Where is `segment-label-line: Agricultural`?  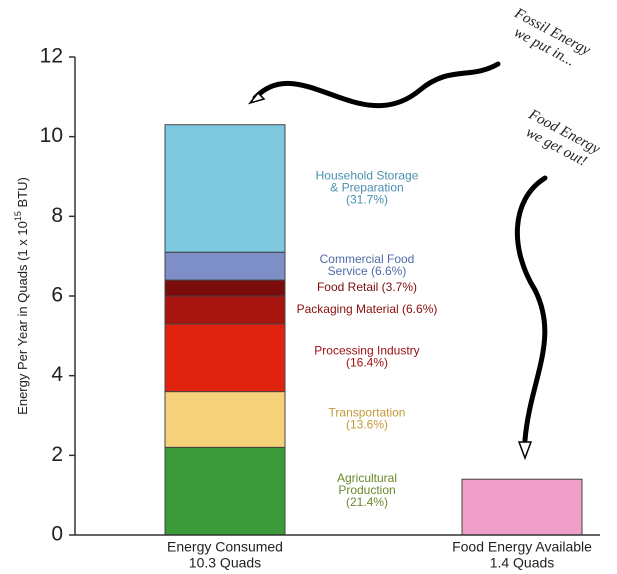
segment-label-line: Agricultural is located at coordinates (367, 478).